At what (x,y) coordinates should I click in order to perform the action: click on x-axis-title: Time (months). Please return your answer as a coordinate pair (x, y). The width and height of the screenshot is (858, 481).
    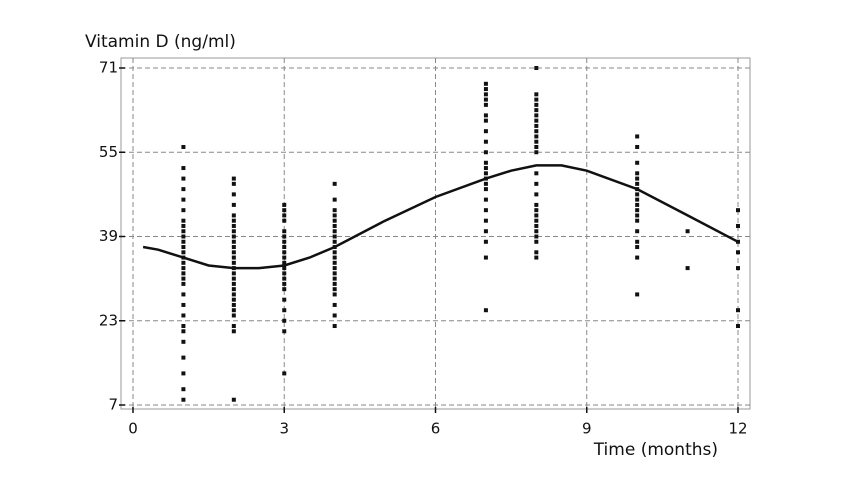
    Looking at the image, I should click on (655, 450).